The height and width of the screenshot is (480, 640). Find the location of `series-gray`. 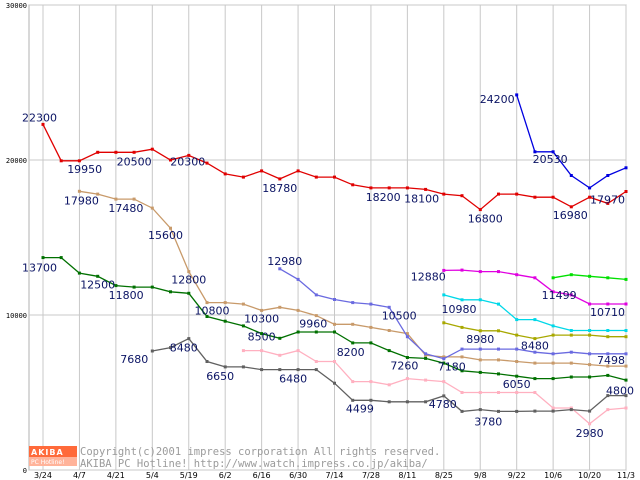

series-gray is located at coordinates (389, 375).